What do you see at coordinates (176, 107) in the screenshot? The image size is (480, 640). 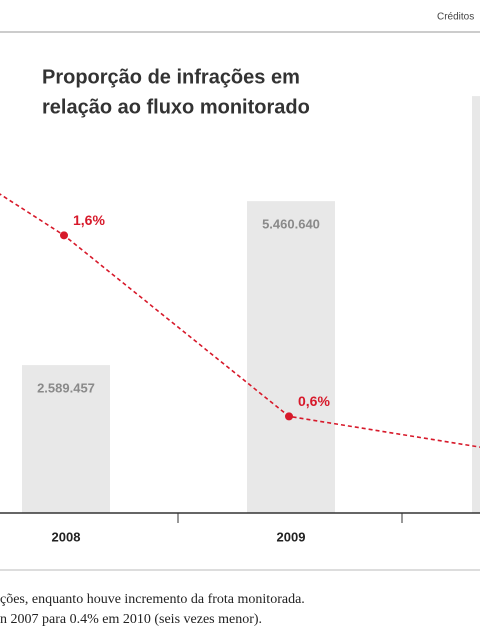 I see `chart-title: relação ao fluxo monitorado` at bounding box center [176, 107].